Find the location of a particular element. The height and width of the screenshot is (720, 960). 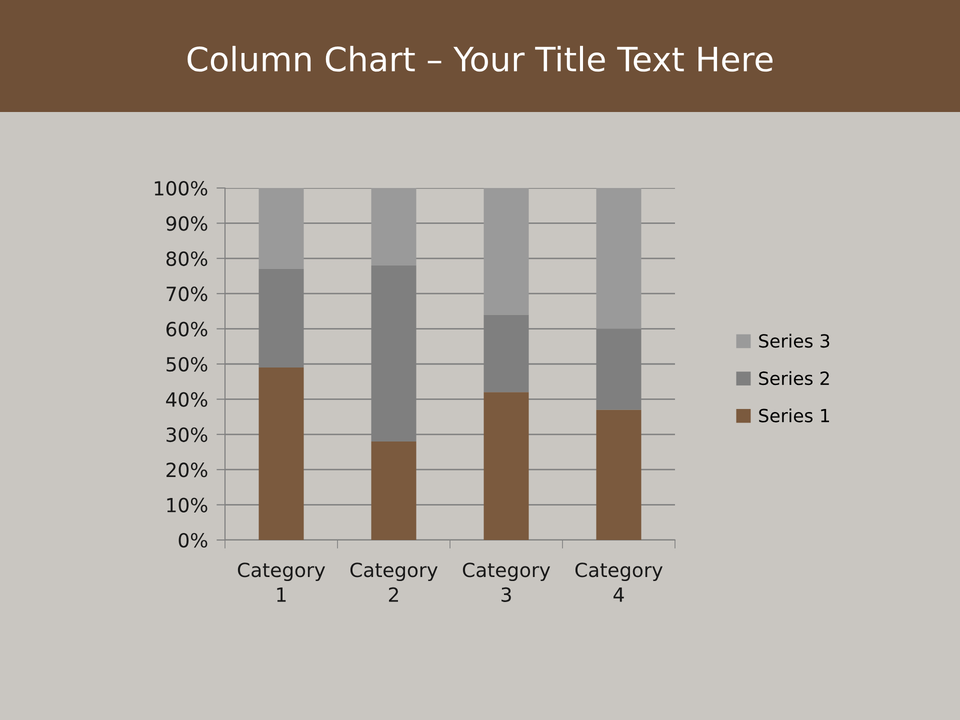

x-tick-label: Category 1 is located at coordinates (282, 582).